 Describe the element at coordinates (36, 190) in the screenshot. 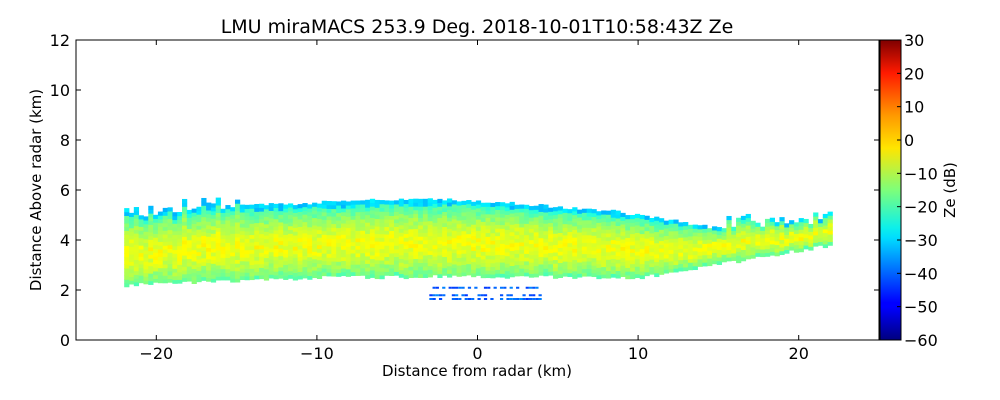

I see `y-axis-label: Distance Above radar (km)` at that location.